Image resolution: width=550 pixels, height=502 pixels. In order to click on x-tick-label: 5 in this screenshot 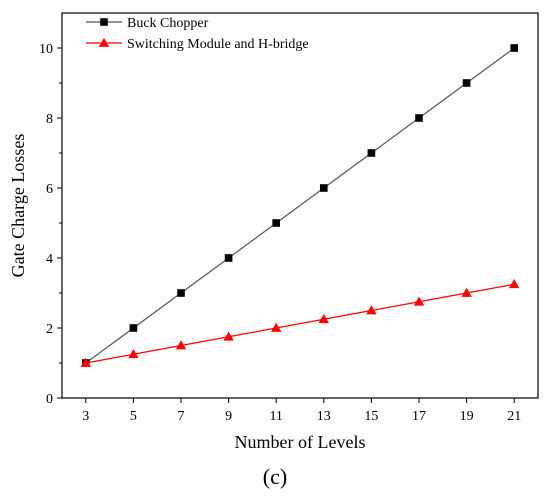, I will do `click(133, 416)`.